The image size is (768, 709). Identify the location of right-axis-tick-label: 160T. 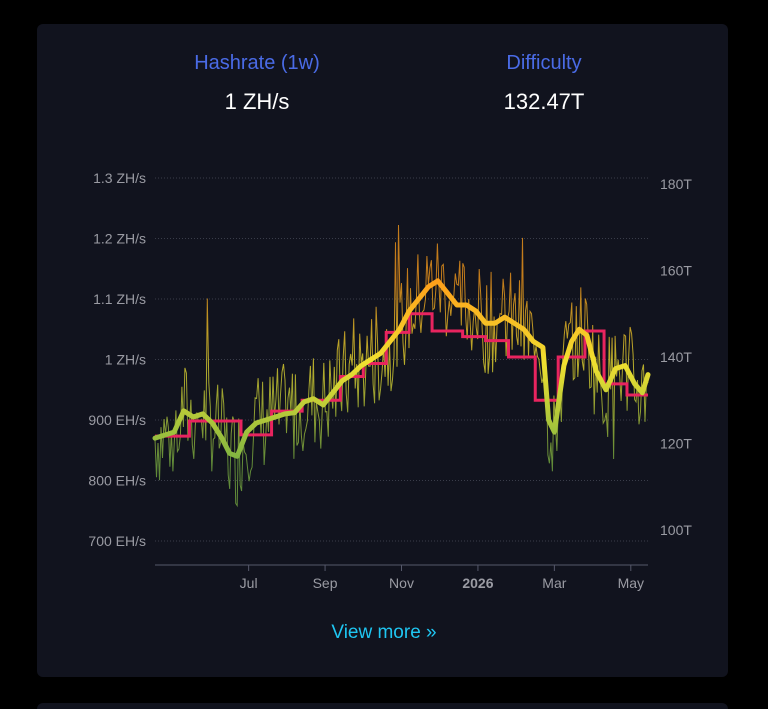
(676, 271).